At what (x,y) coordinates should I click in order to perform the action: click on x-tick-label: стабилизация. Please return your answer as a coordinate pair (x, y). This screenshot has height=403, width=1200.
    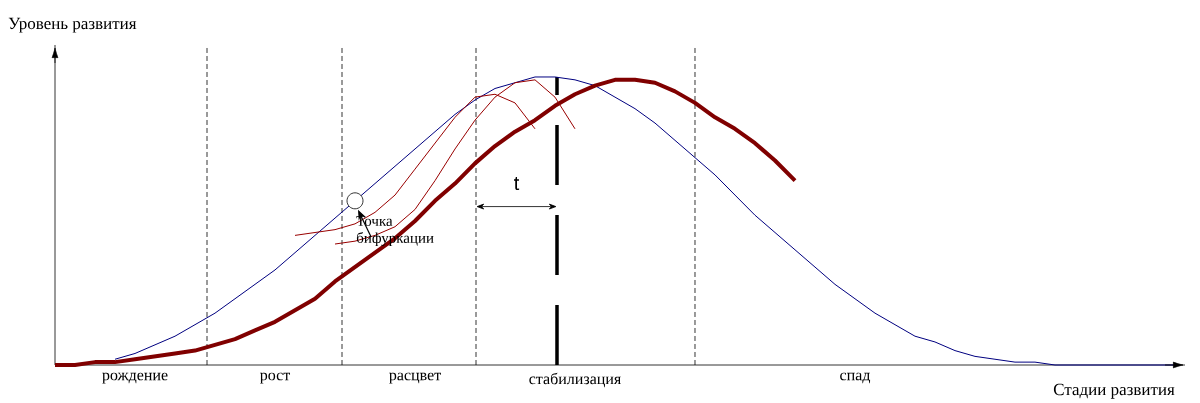
    Looking at the image, I should click on (575, 380).